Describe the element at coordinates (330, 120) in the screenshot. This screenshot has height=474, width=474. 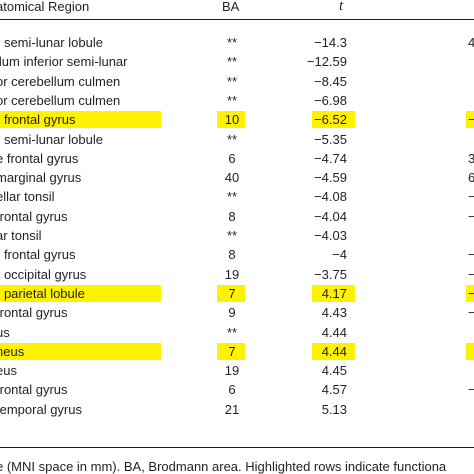
I see `cell-t: −6.52` at that location.